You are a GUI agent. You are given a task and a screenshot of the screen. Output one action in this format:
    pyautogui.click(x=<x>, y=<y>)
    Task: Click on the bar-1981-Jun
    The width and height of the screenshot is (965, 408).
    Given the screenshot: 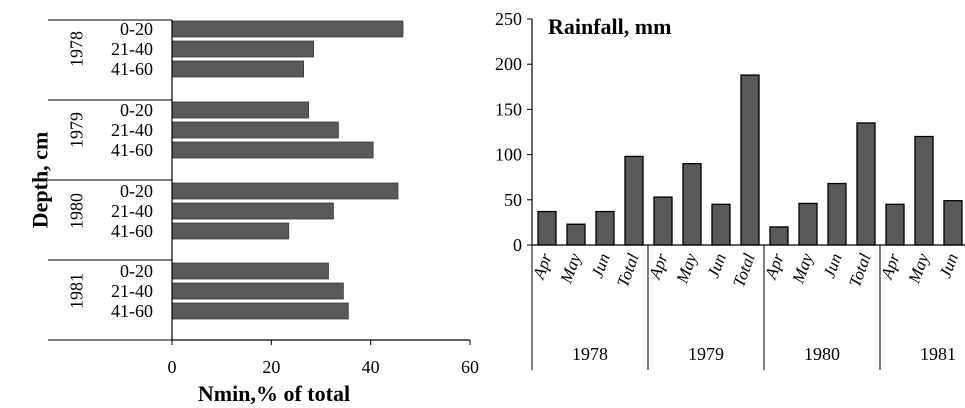 What is the action you would take?
    pyautogui.click(x=953, y=223)
    